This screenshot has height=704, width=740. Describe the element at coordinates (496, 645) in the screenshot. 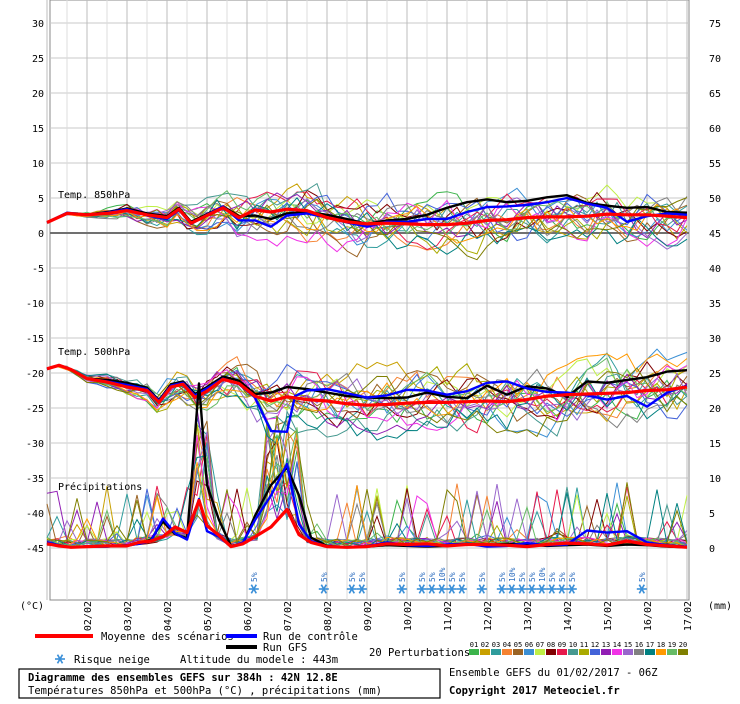

I see `perturbation-code-label: 03` at that location.